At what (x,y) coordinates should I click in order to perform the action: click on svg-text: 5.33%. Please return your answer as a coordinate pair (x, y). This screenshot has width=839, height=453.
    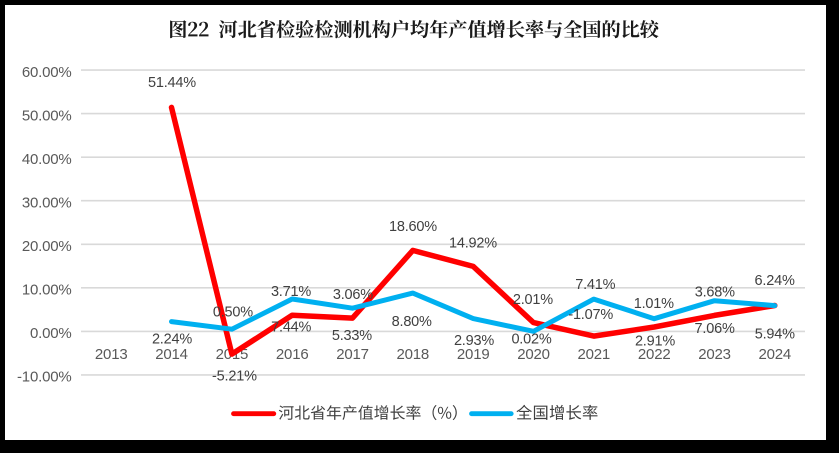
    Looking at the image, I should click on (352, 336).